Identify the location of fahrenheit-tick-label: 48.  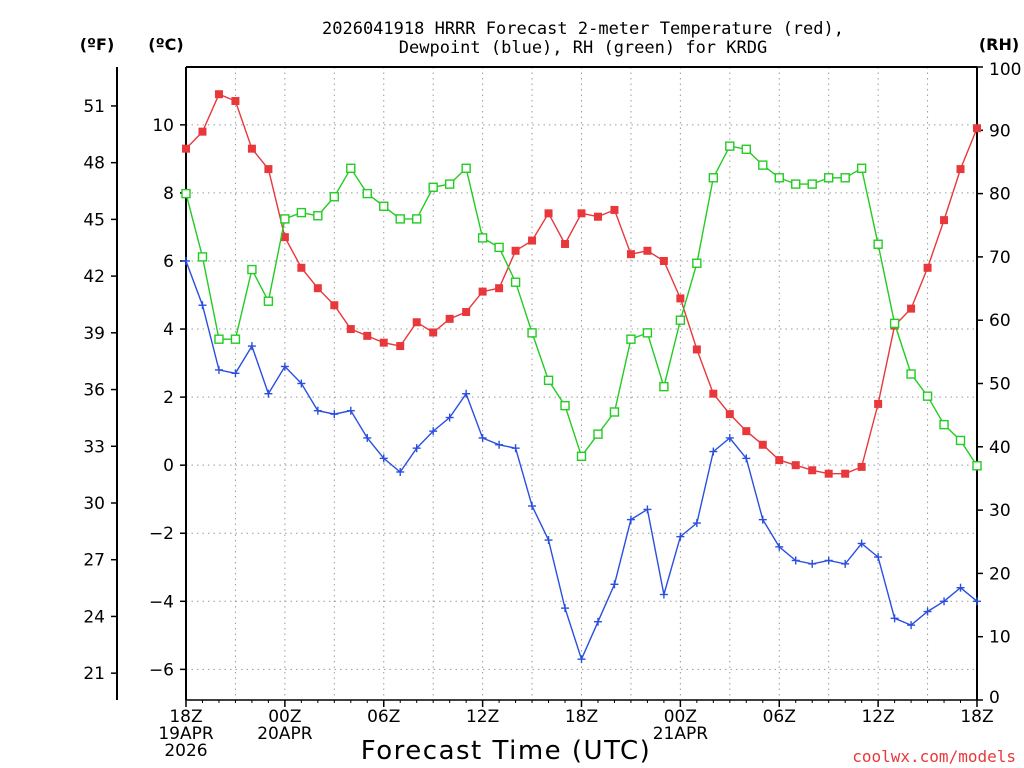
(94, 164).